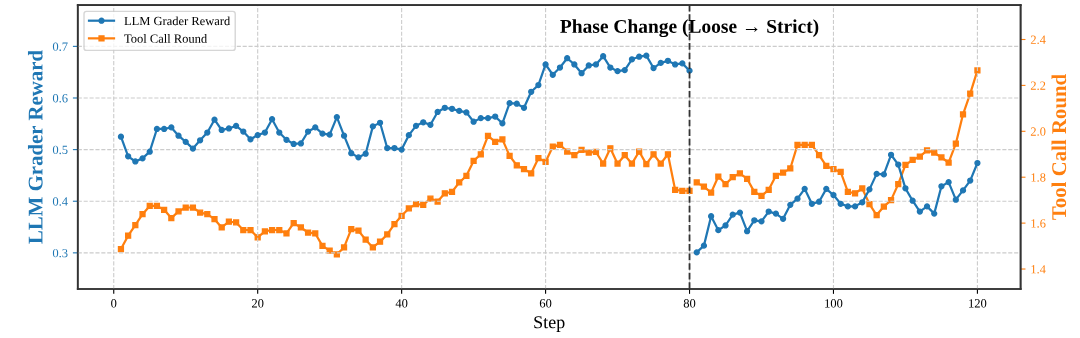 The image size is (1080, 338). I want to click on x-tick-label: 0, so click(114, 303).